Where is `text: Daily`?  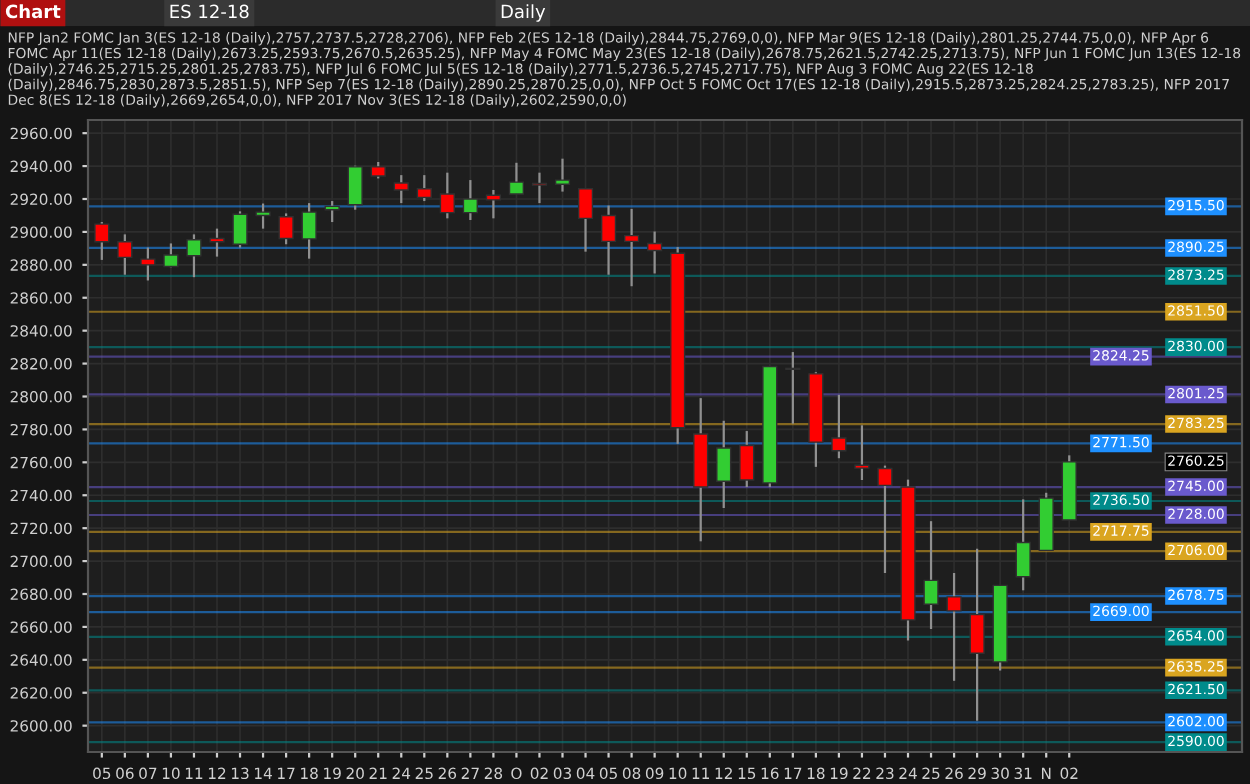
text: Daily is located at coordinates (523, 13).